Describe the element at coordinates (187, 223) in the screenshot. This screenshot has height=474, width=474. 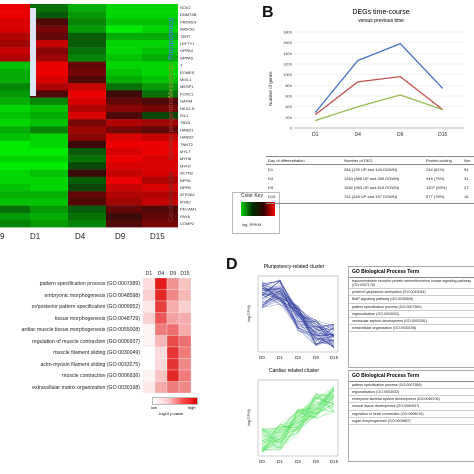
I see `gene-label: COMP2` at that location.